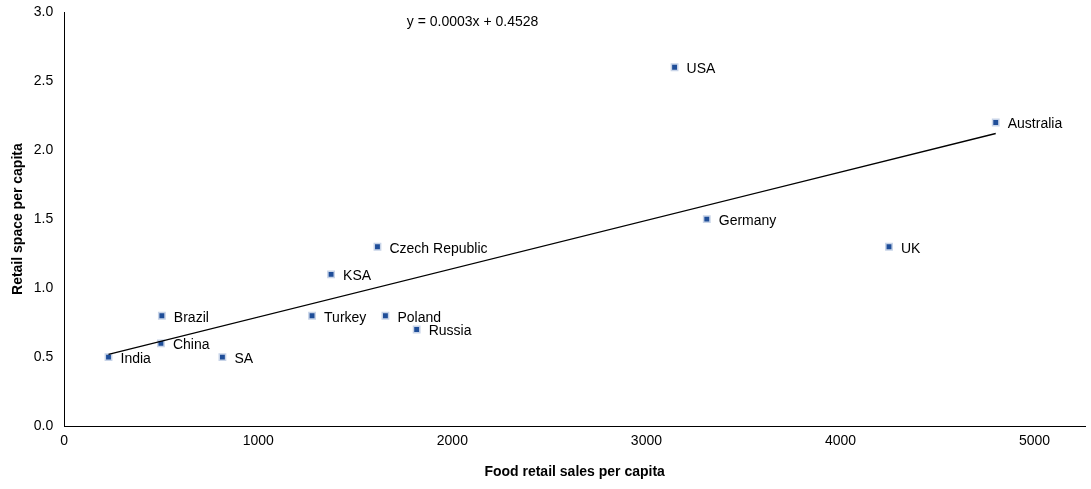 This screenshot has width=1091, height=489. Describe the element at coordinates (244, 358) in the screenshot. I see `annotation: SA` at that location.